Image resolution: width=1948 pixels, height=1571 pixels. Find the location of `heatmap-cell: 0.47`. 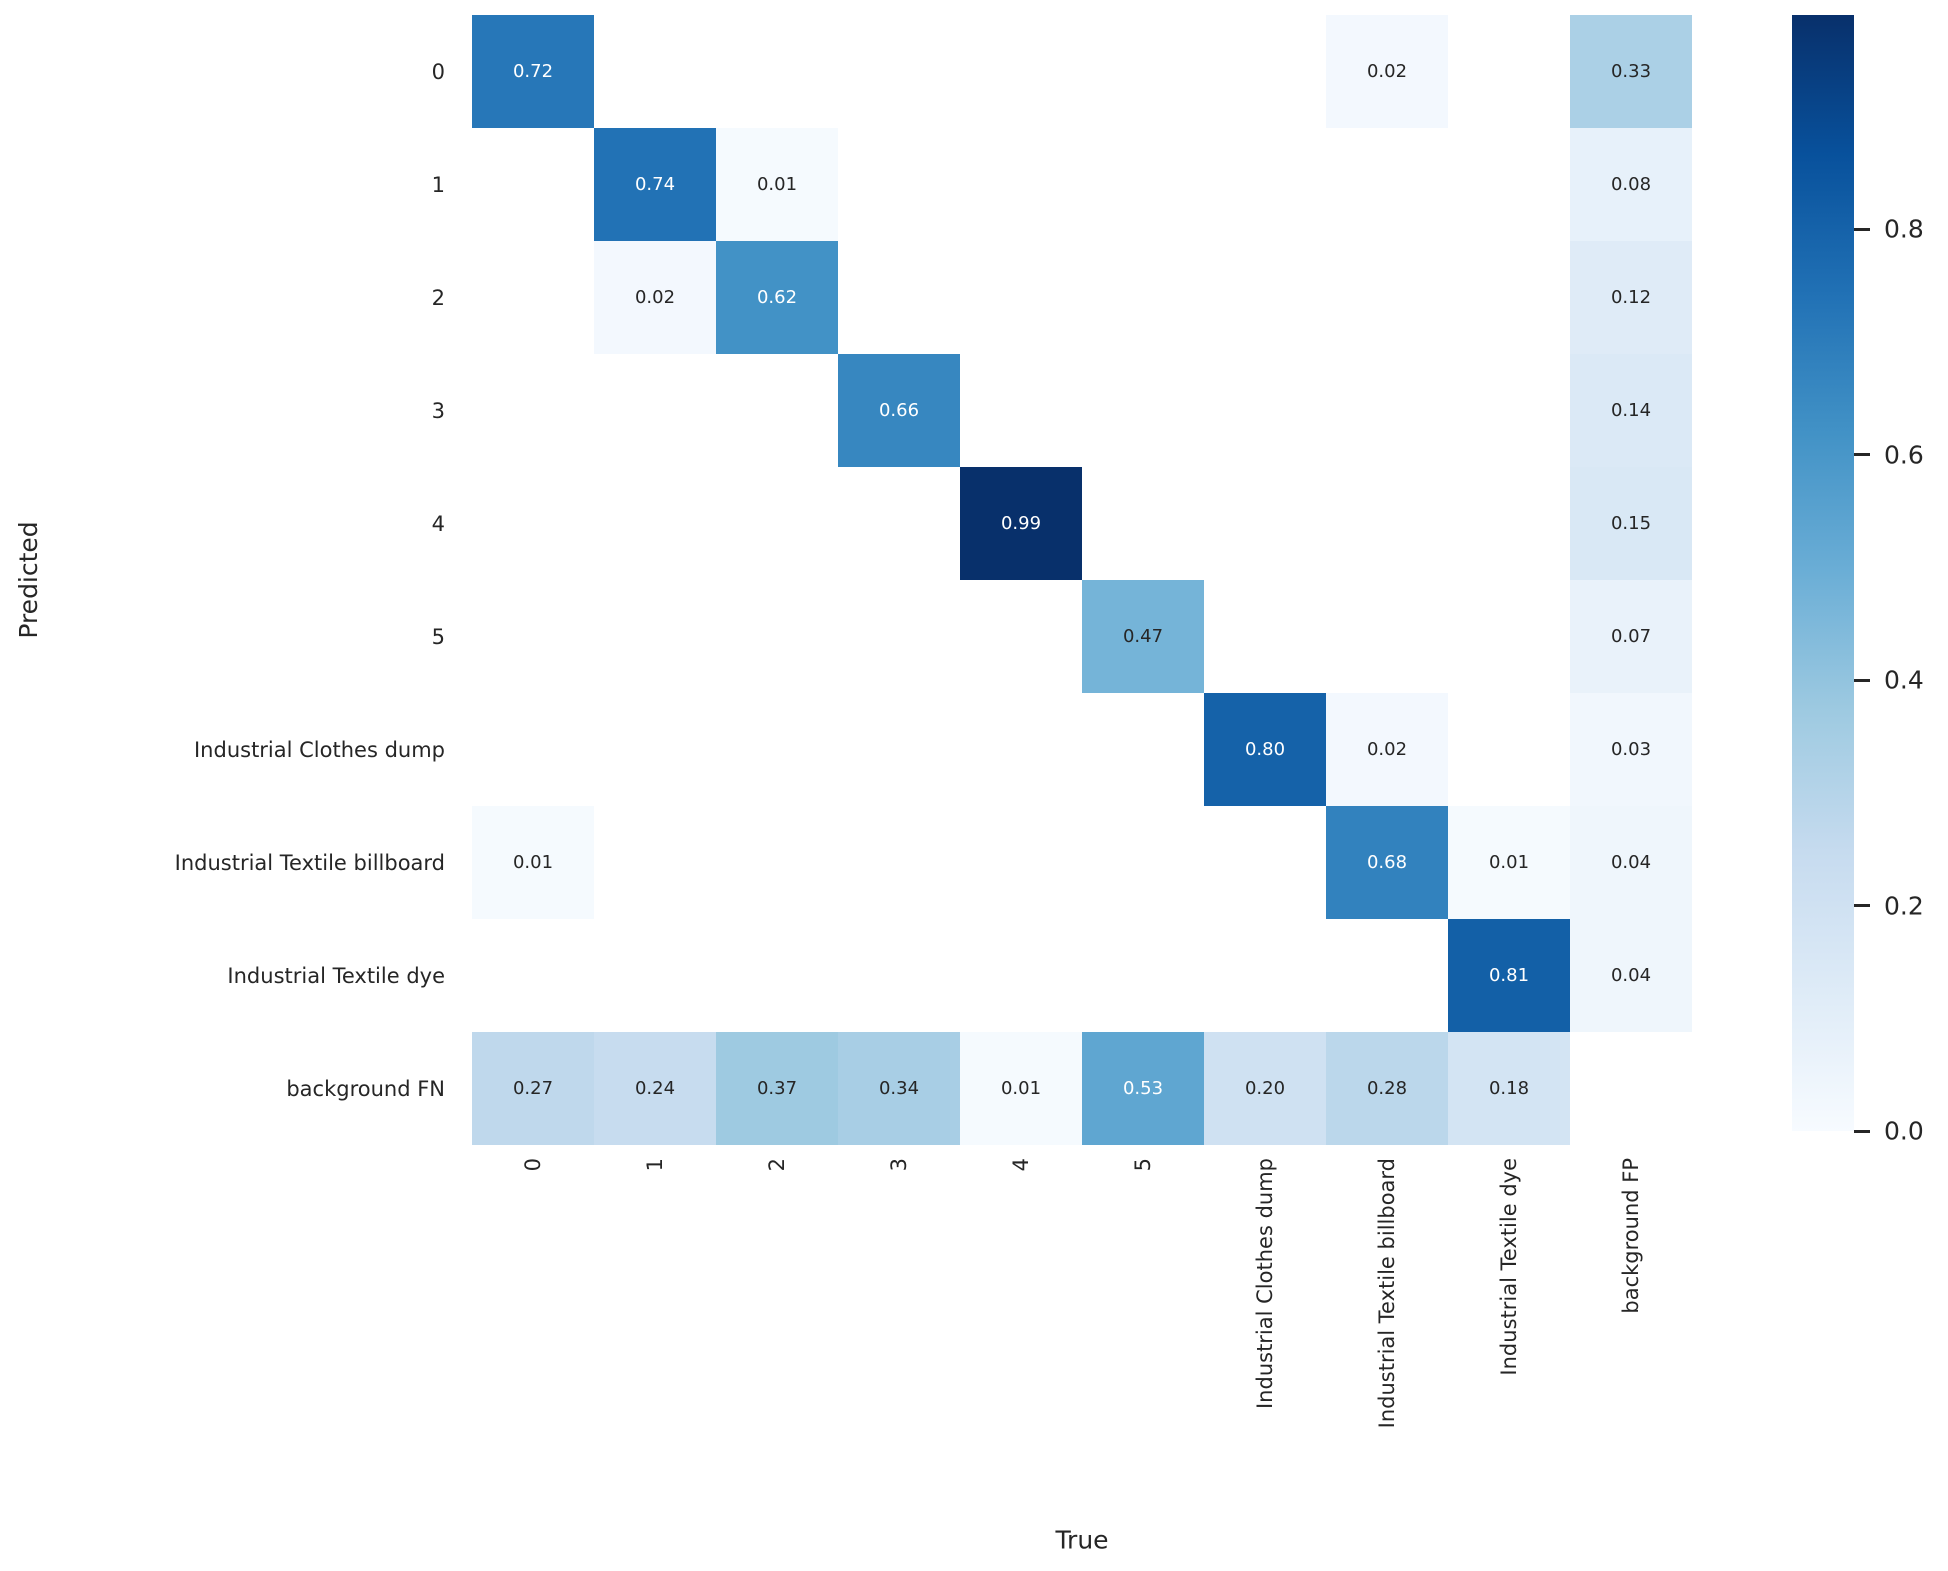

heatmap-cell: 0.47 is located at coordinates (1143, 636).